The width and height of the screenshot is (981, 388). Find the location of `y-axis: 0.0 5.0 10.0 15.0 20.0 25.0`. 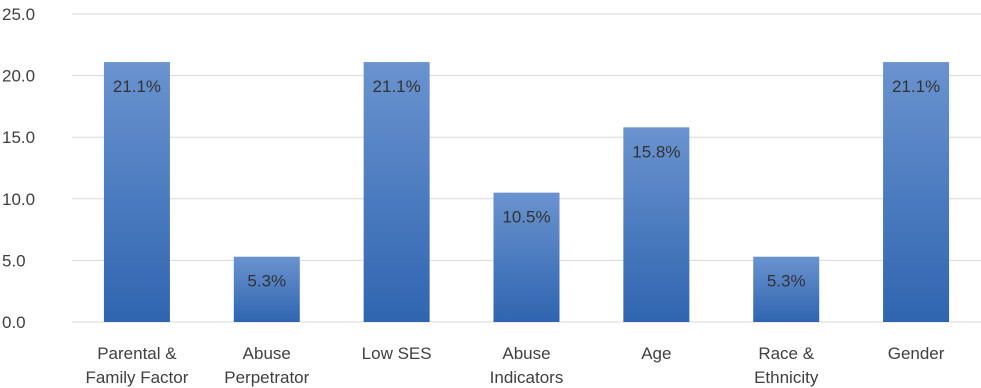

y-axis: 0.0 5.0 10.0 15.0 20.0 25.0 is located at coordinates (18, 168).